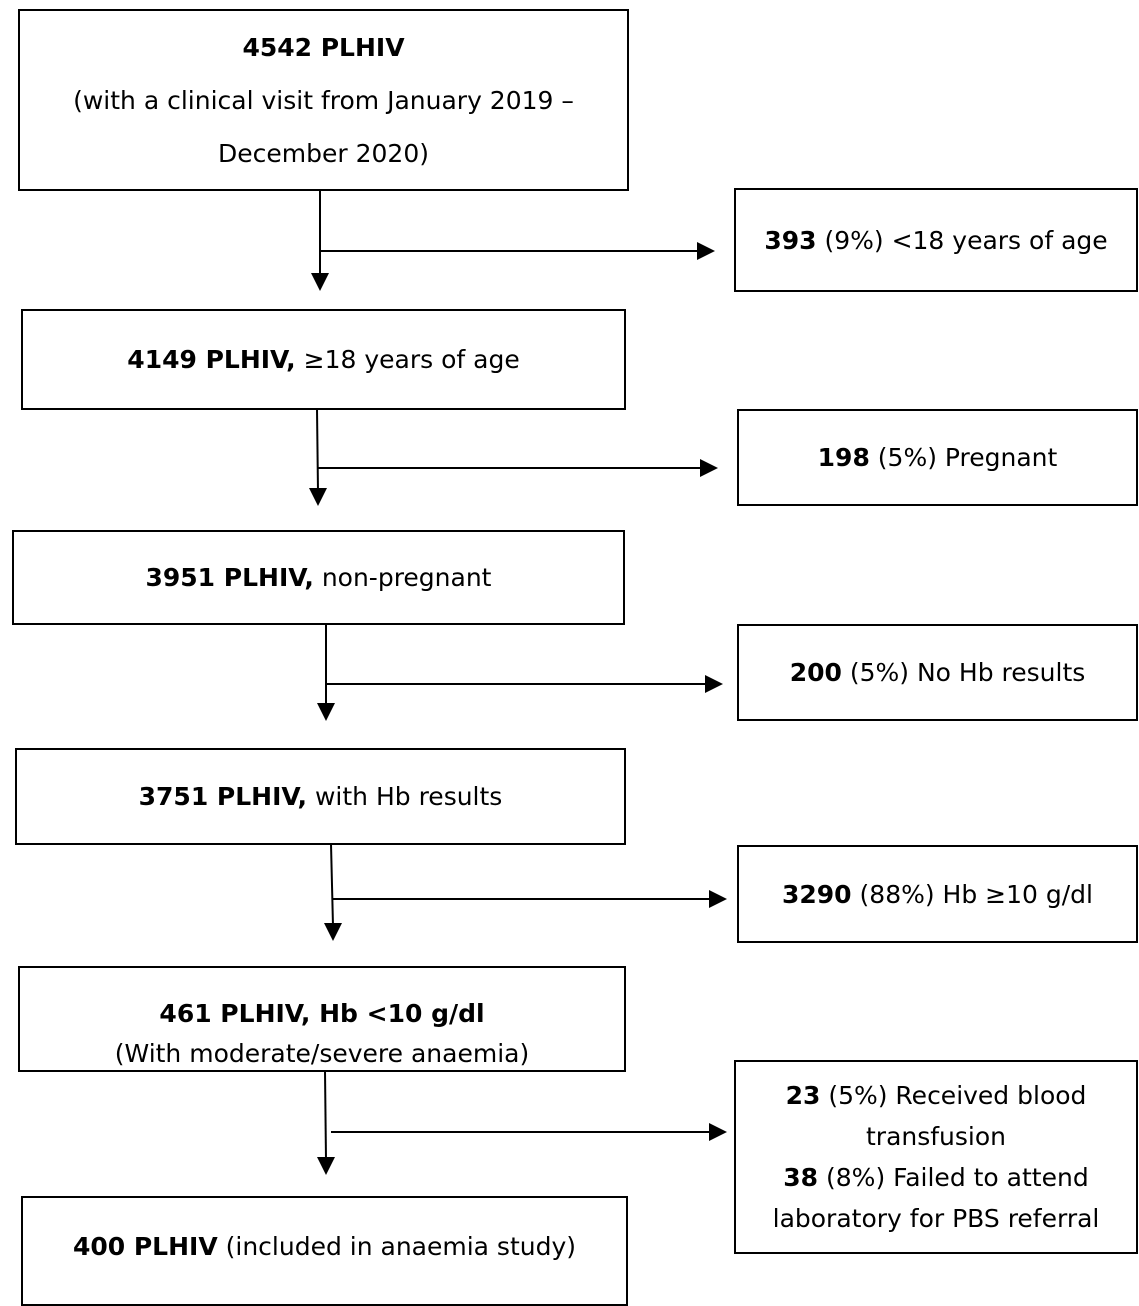  I want to click on box-with-hb: 3751 PLHIV, with Hb results, so click(320, 796).